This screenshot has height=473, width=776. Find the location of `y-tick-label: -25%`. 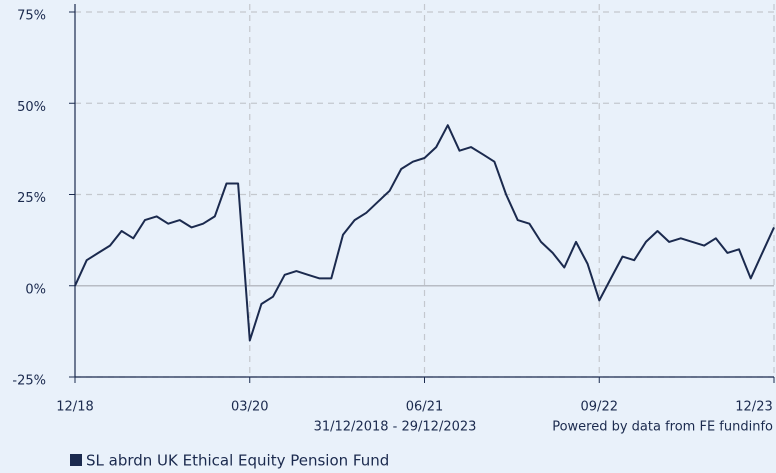

y-tick-label: -25% is located at coordinates (29, 381).